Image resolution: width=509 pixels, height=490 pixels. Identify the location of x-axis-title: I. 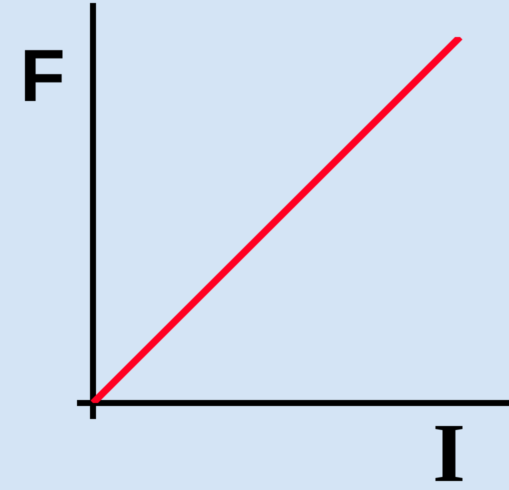
(449, 448).